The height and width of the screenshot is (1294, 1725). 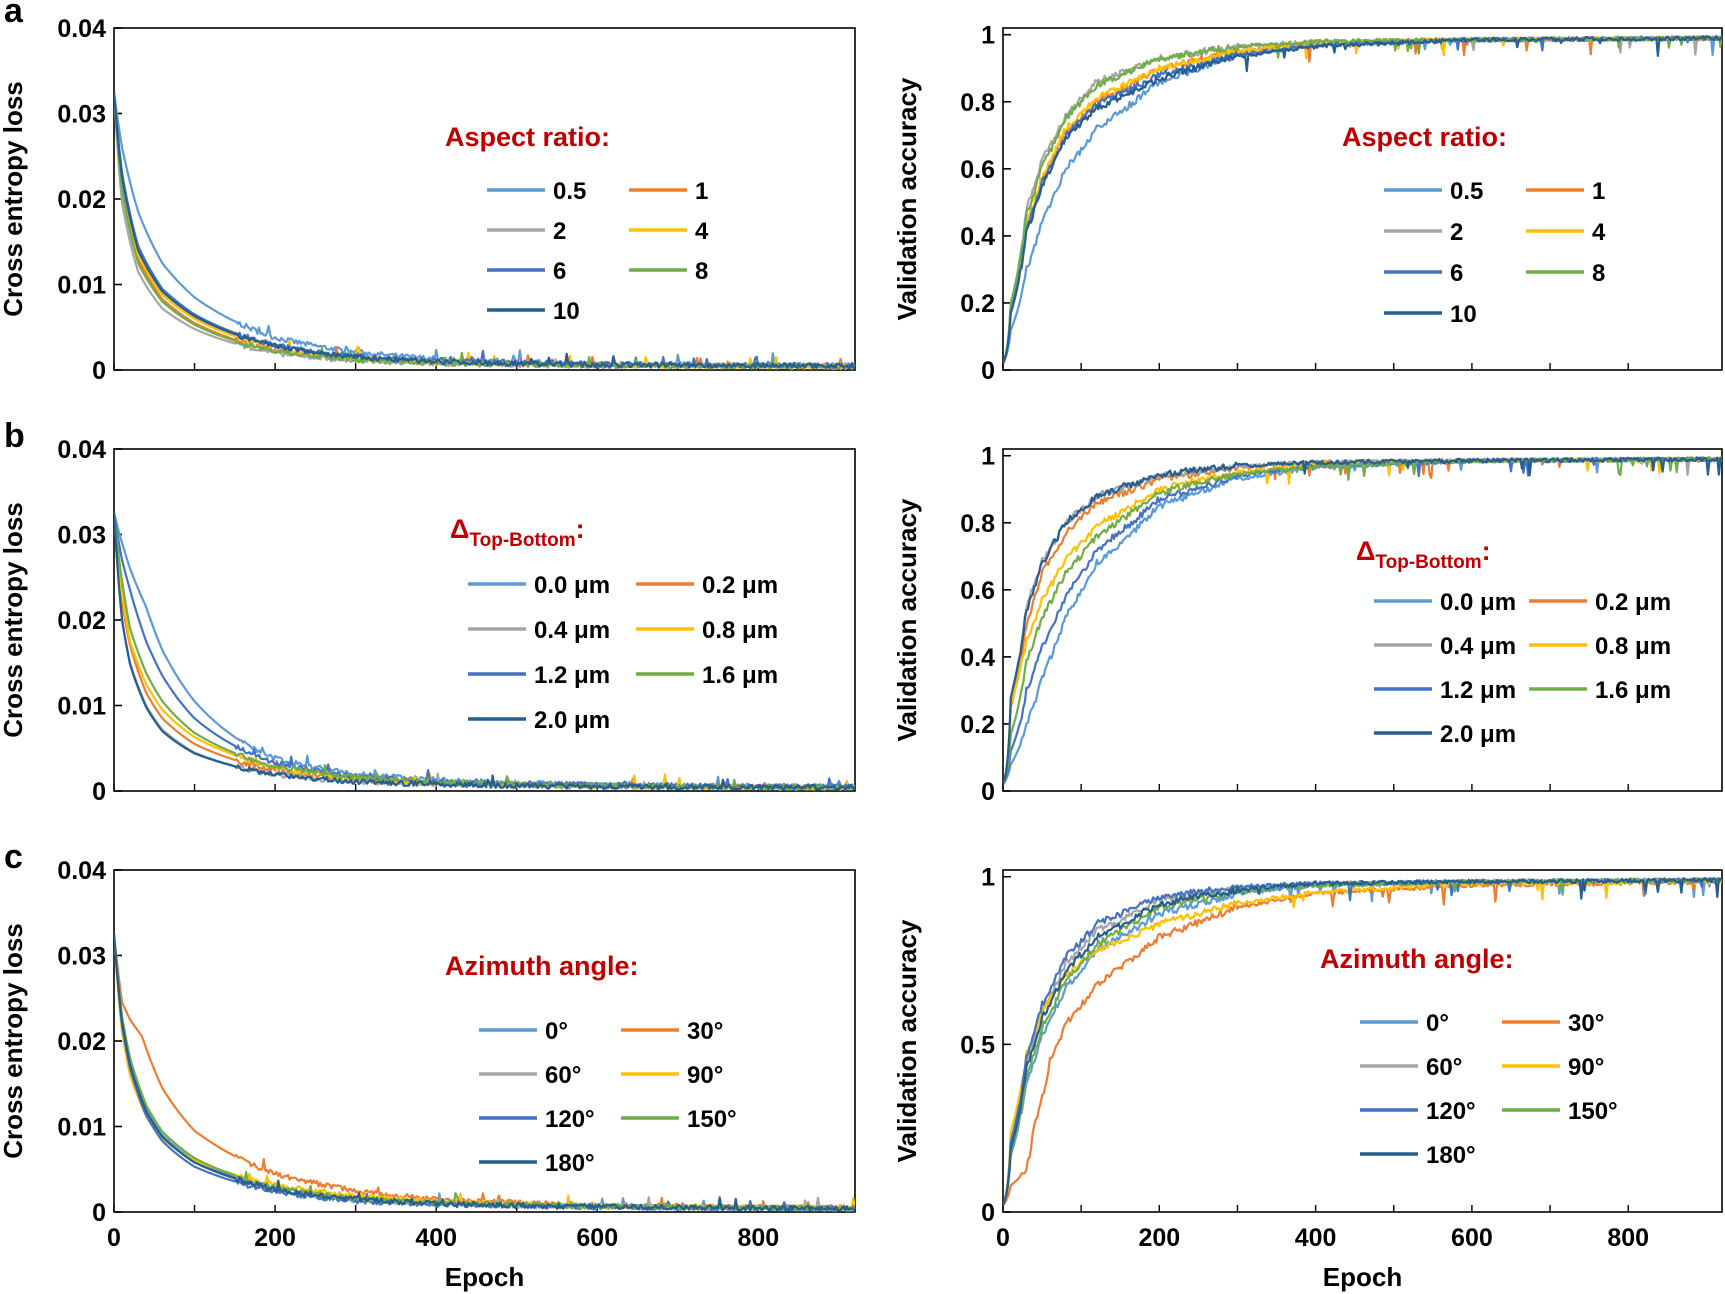 I want to click on legend-label: 0.8 μm, so click(x=740, y=630).